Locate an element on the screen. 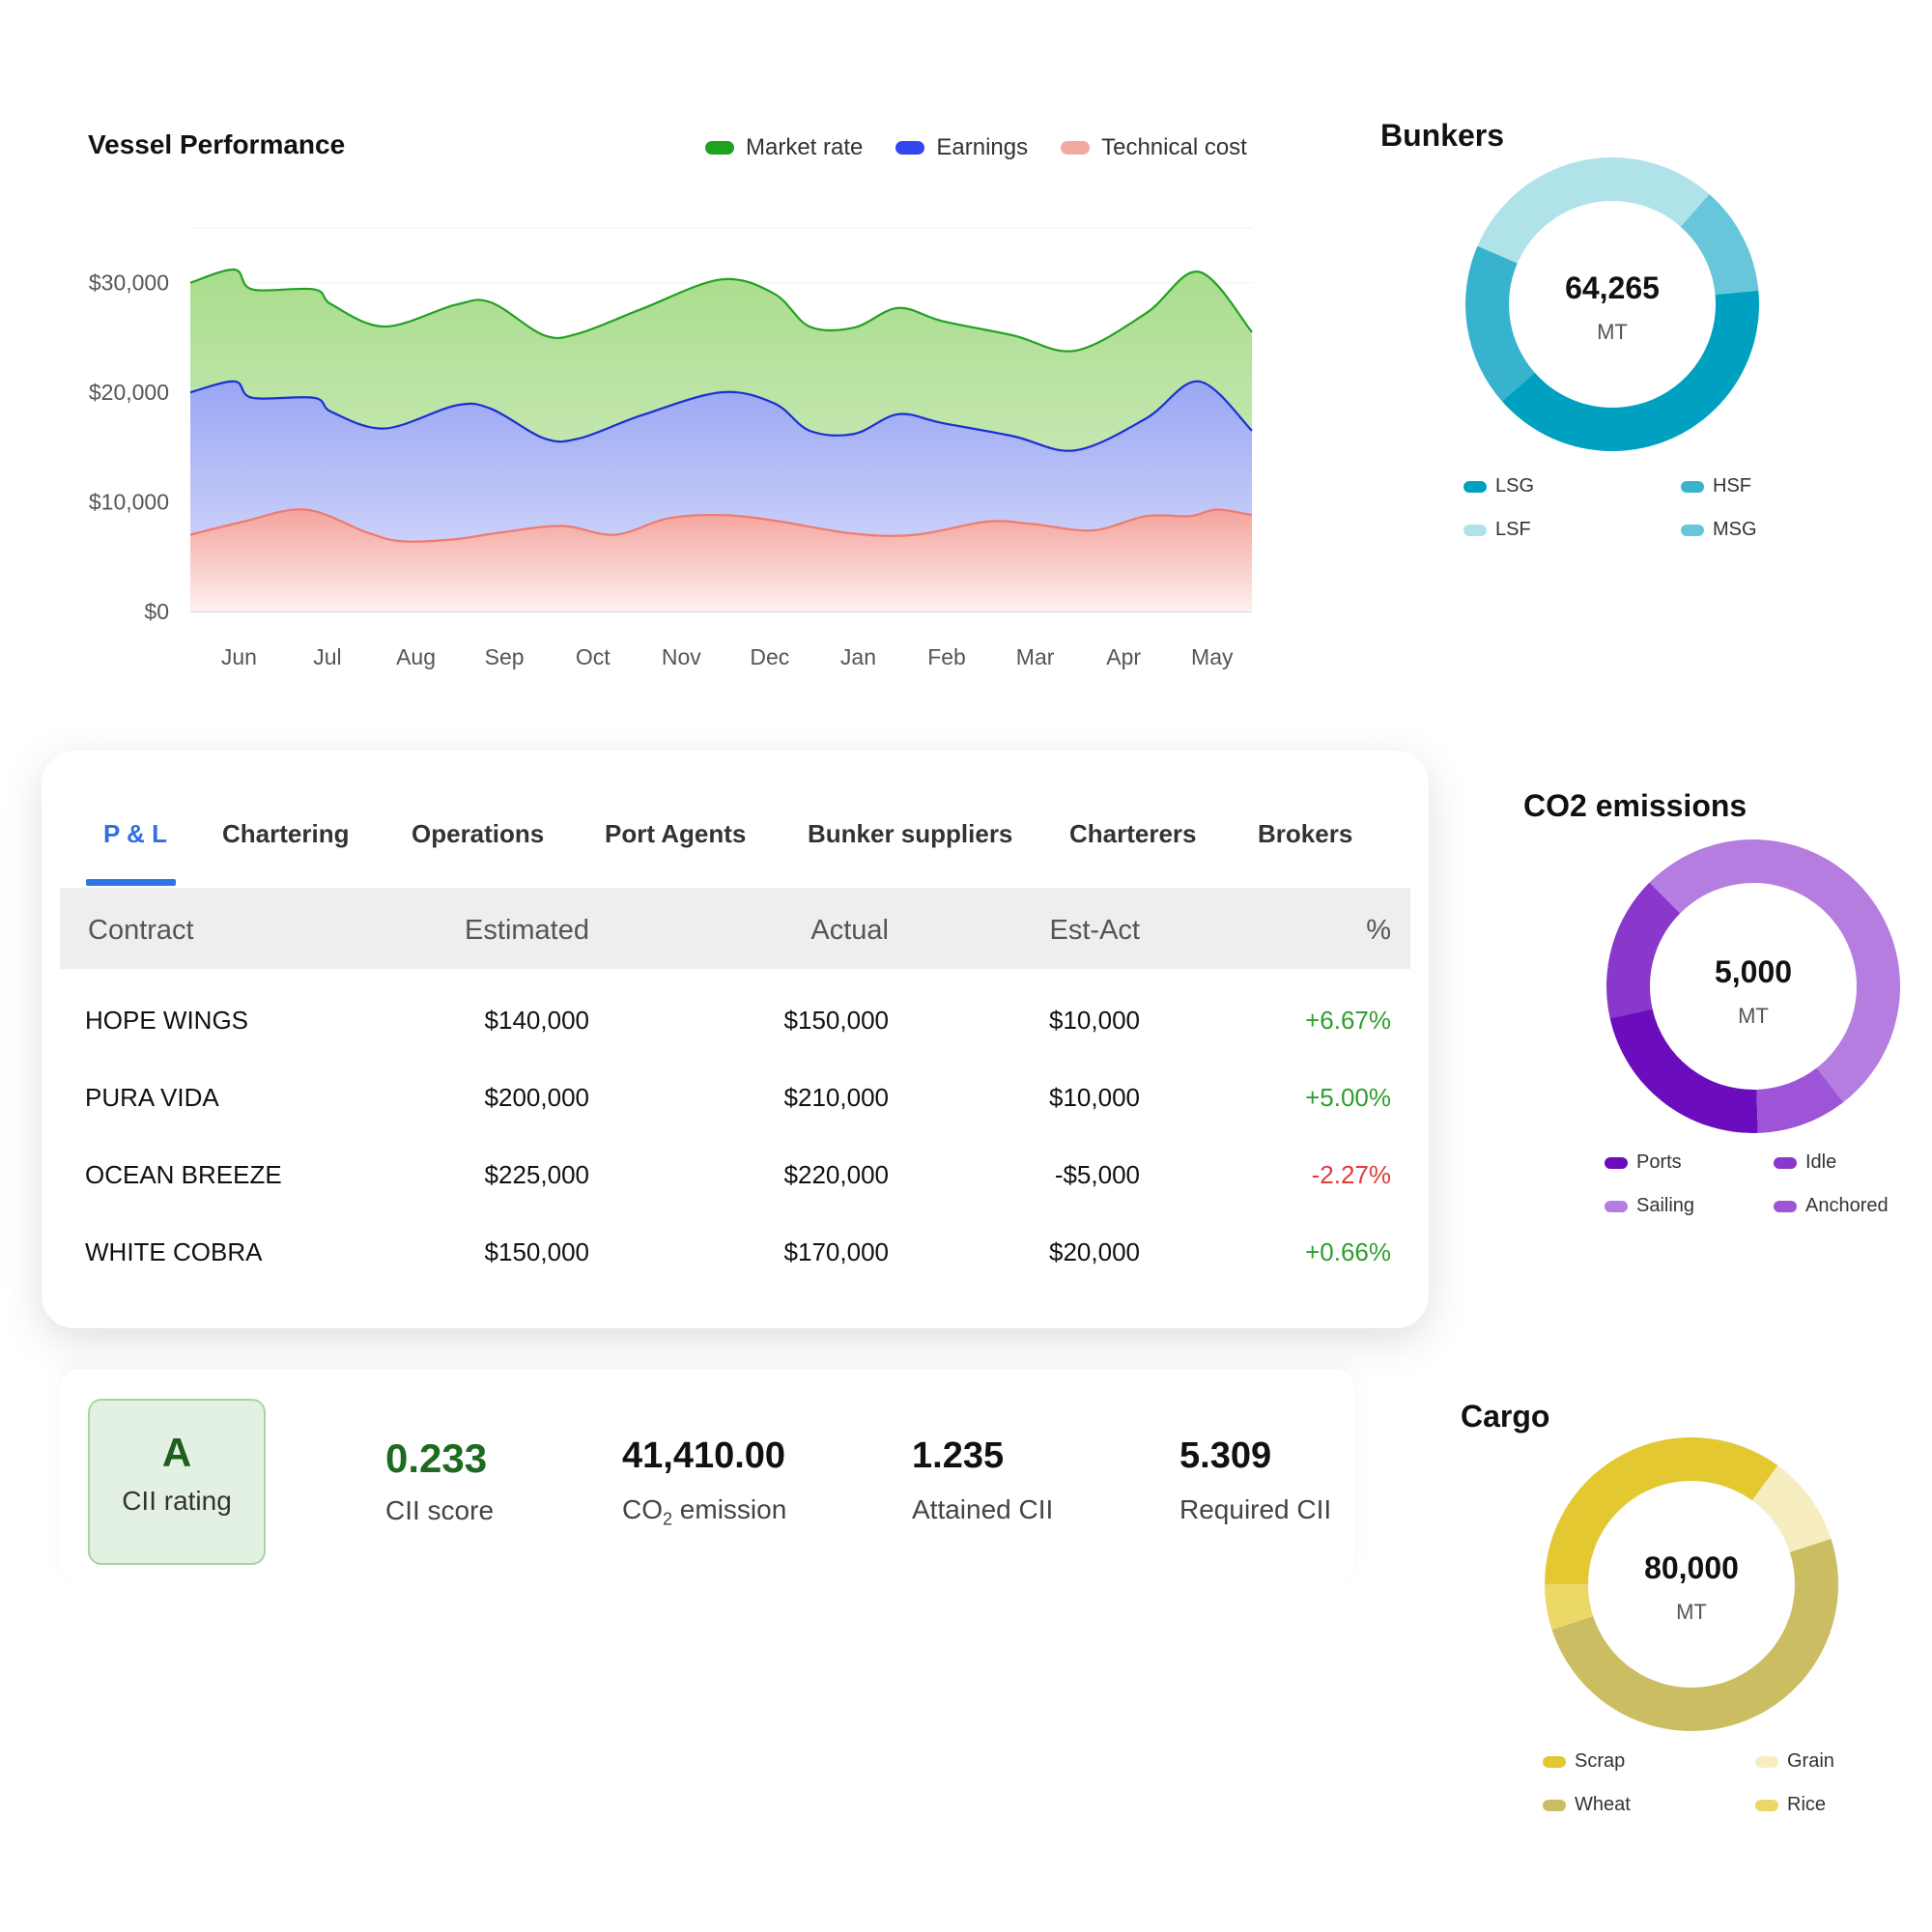 Image resolution: width=1932 pixels, height=1932 pixels. donut-slice-lsf is located at coordinates (1593, 210).